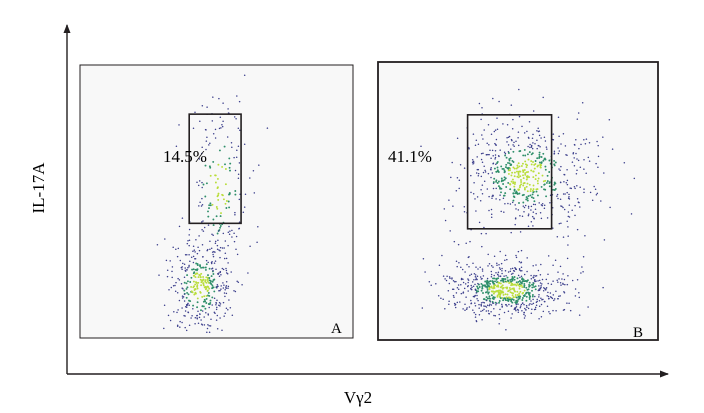 This screenshot has width=704, height=413. I want to click on panel-b-letter: B, so click(638, 333).